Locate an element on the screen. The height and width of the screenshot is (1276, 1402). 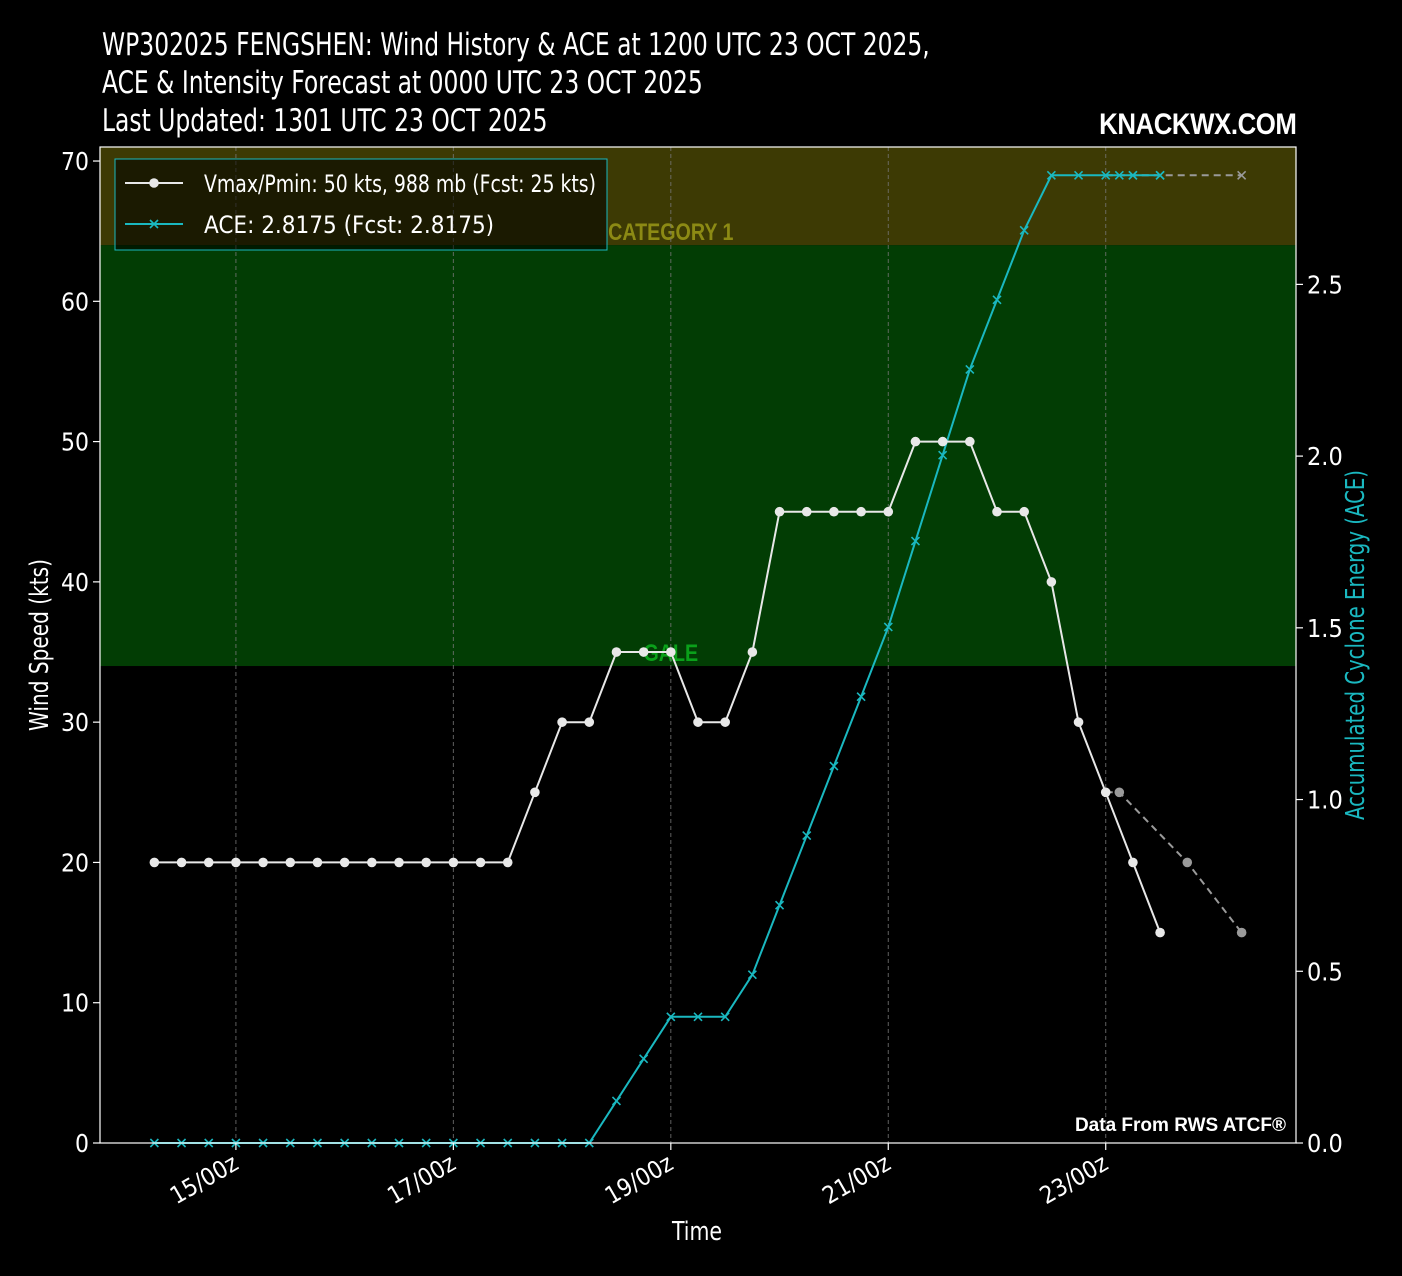
y-axis-label: Wind Speed (kts) is located at coordinates (40, 645).